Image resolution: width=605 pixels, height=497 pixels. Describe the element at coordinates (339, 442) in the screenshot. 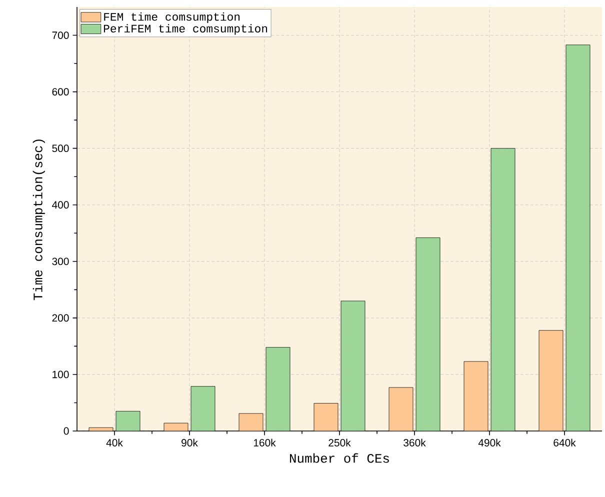

I see `x-tick-label: 250k` at that location.